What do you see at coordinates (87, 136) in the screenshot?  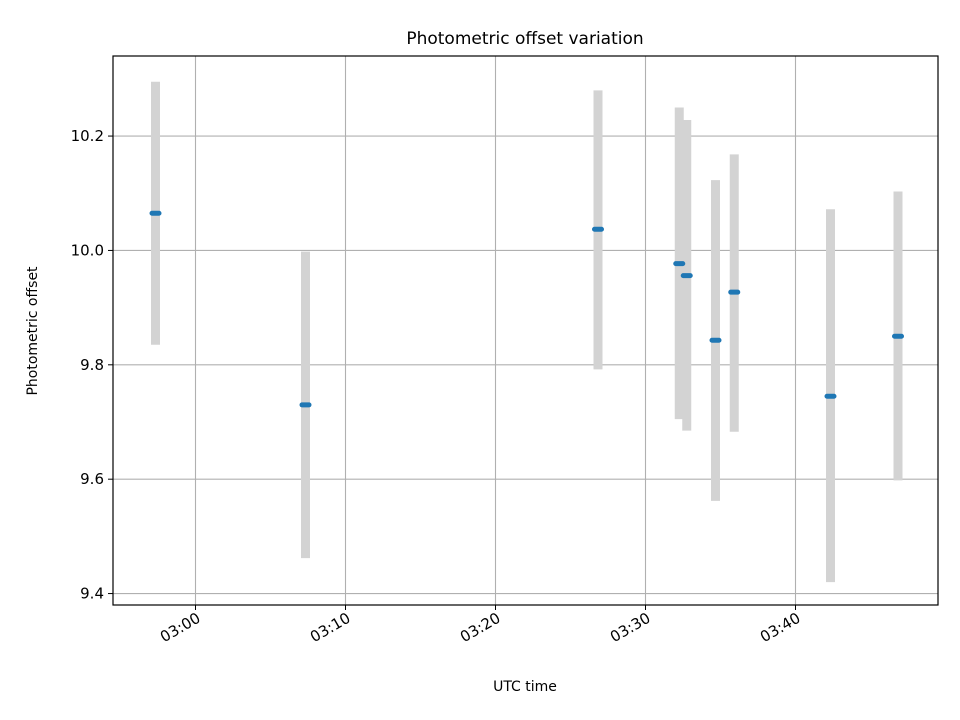 I see `y-tick-label: 10.2` at bounding box center [87, 136].